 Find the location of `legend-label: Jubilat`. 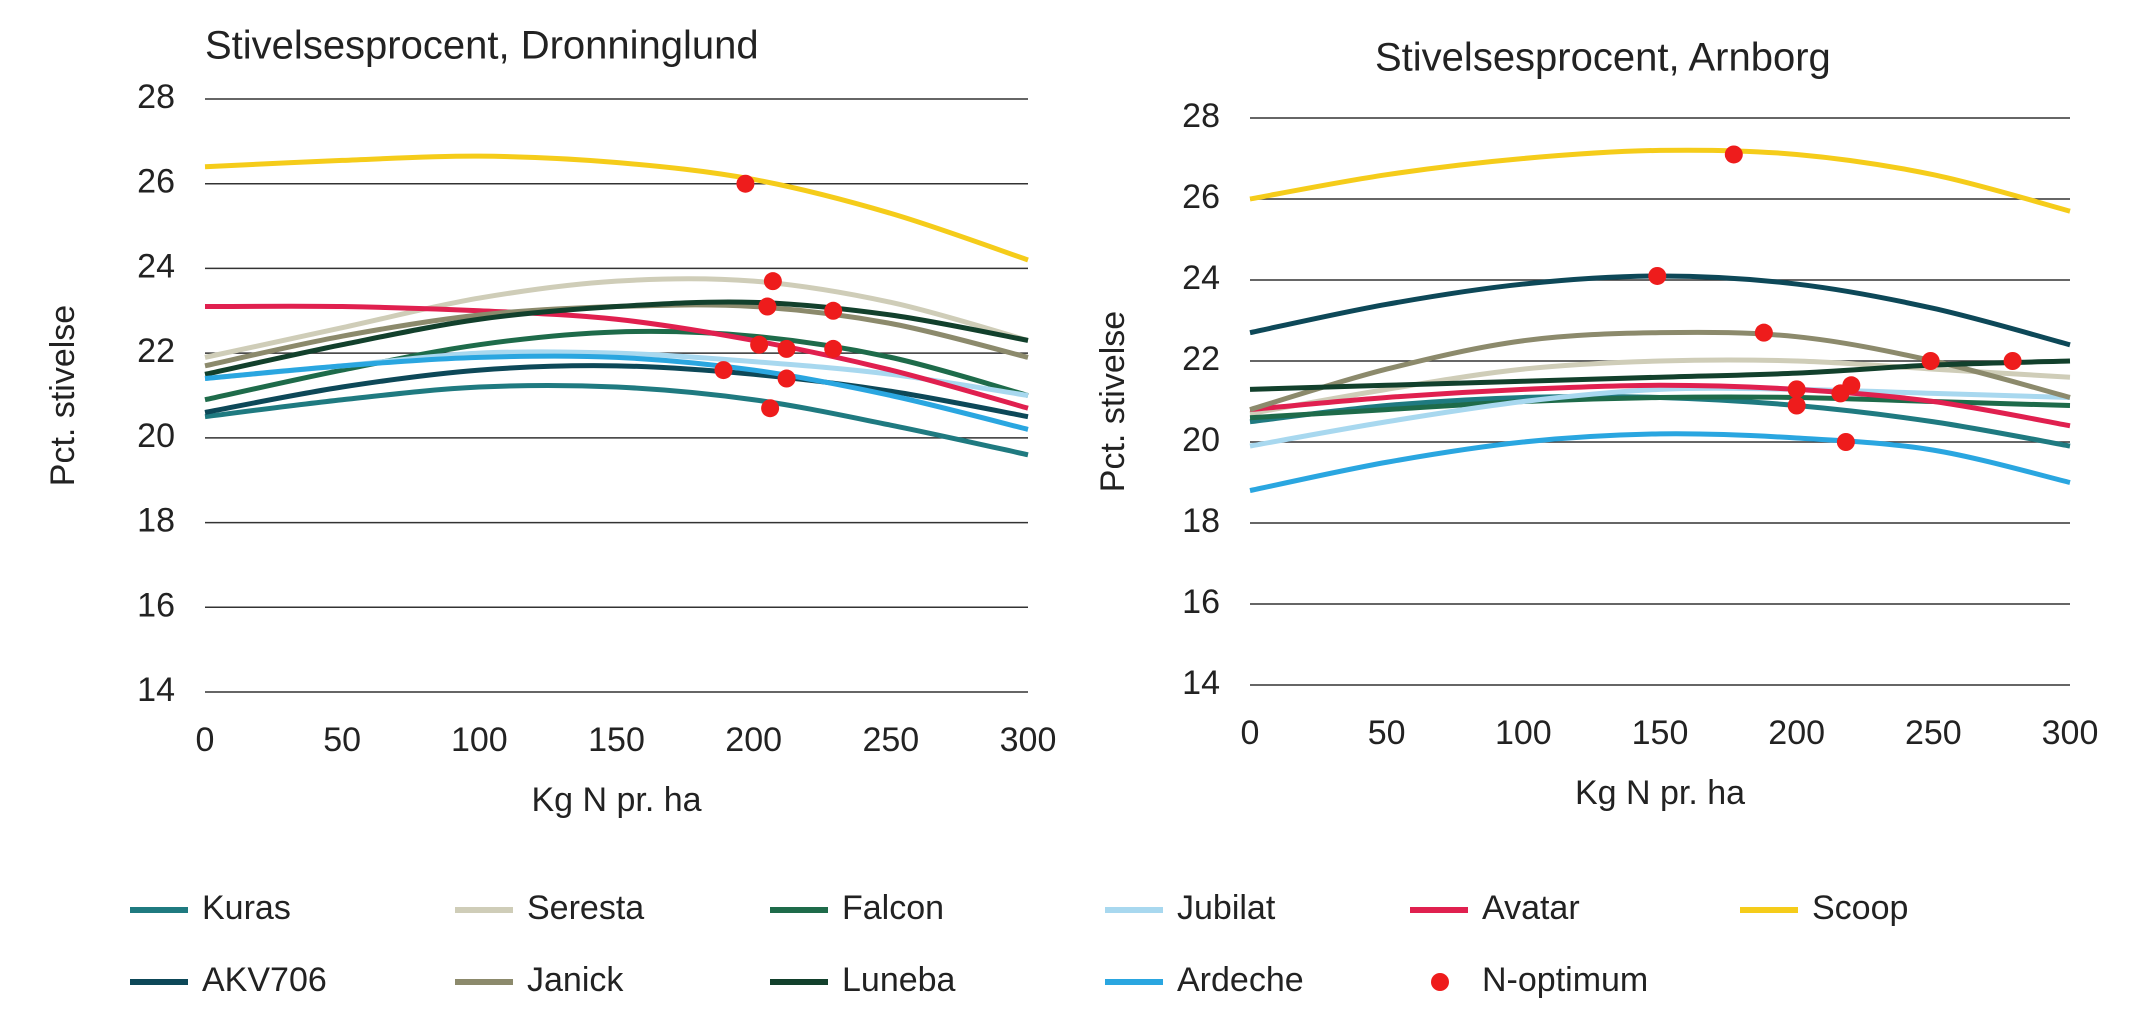

legend-label: Jubilat is located at coordinates (1226, 908).